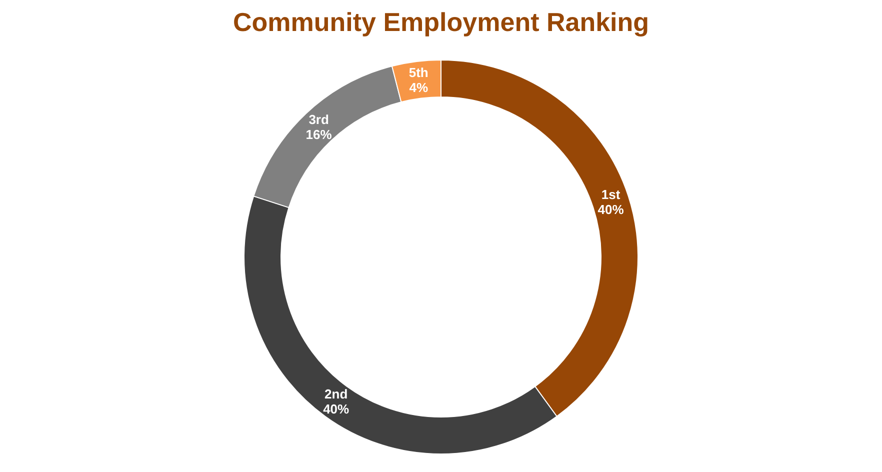  Describe the element at coordinates (319, 134) in the screenshot. I see `data-label: 16%` at that location.